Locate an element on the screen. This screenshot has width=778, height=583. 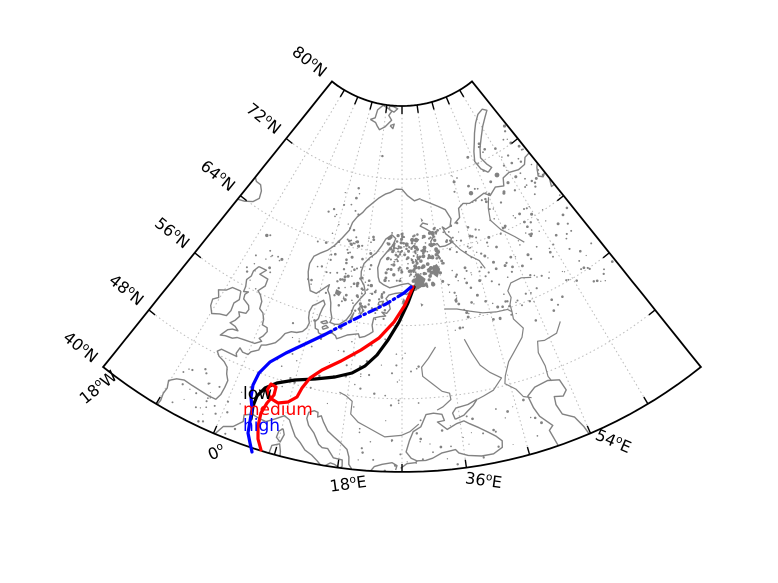
trajectory-medium-segment is located at coordinates (335, 368).